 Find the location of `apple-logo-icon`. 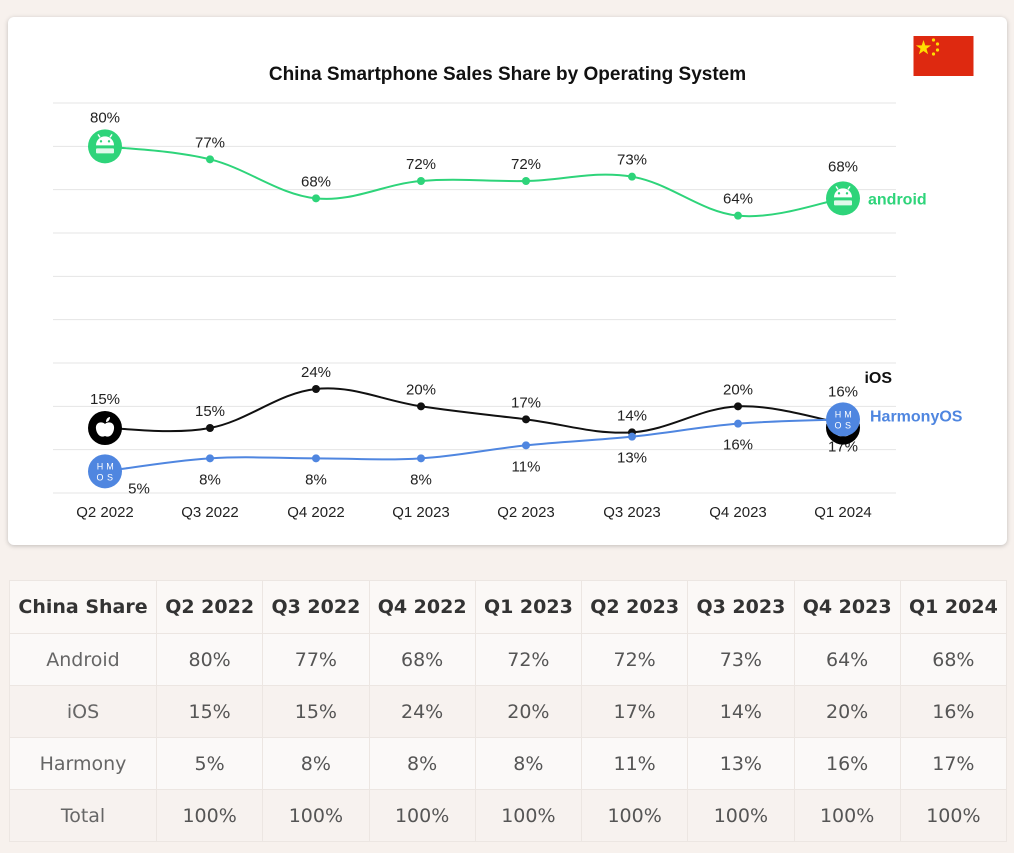

apple-logo-icon is located at coordinates (105, 428).